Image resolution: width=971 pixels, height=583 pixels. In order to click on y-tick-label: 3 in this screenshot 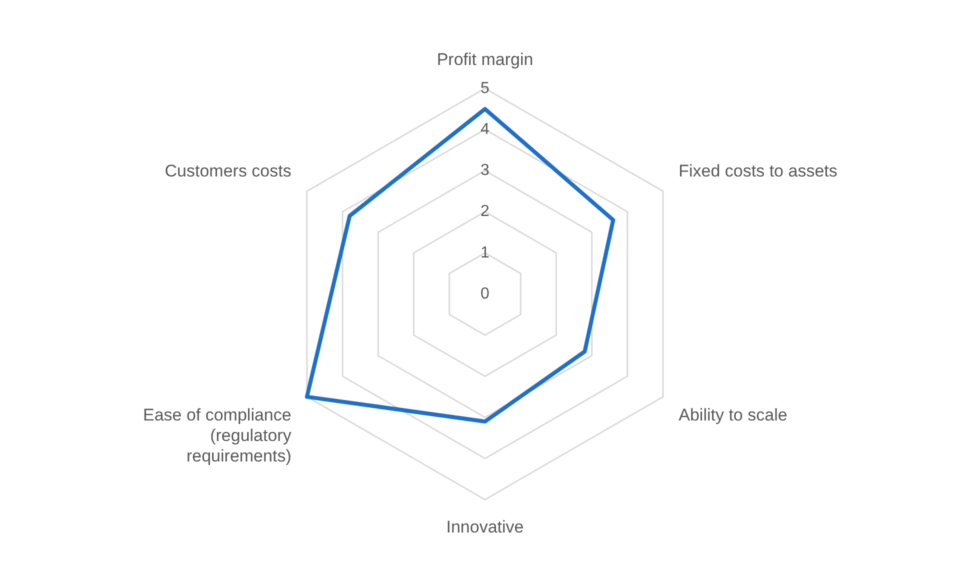, I will do `click(485, 171)`.